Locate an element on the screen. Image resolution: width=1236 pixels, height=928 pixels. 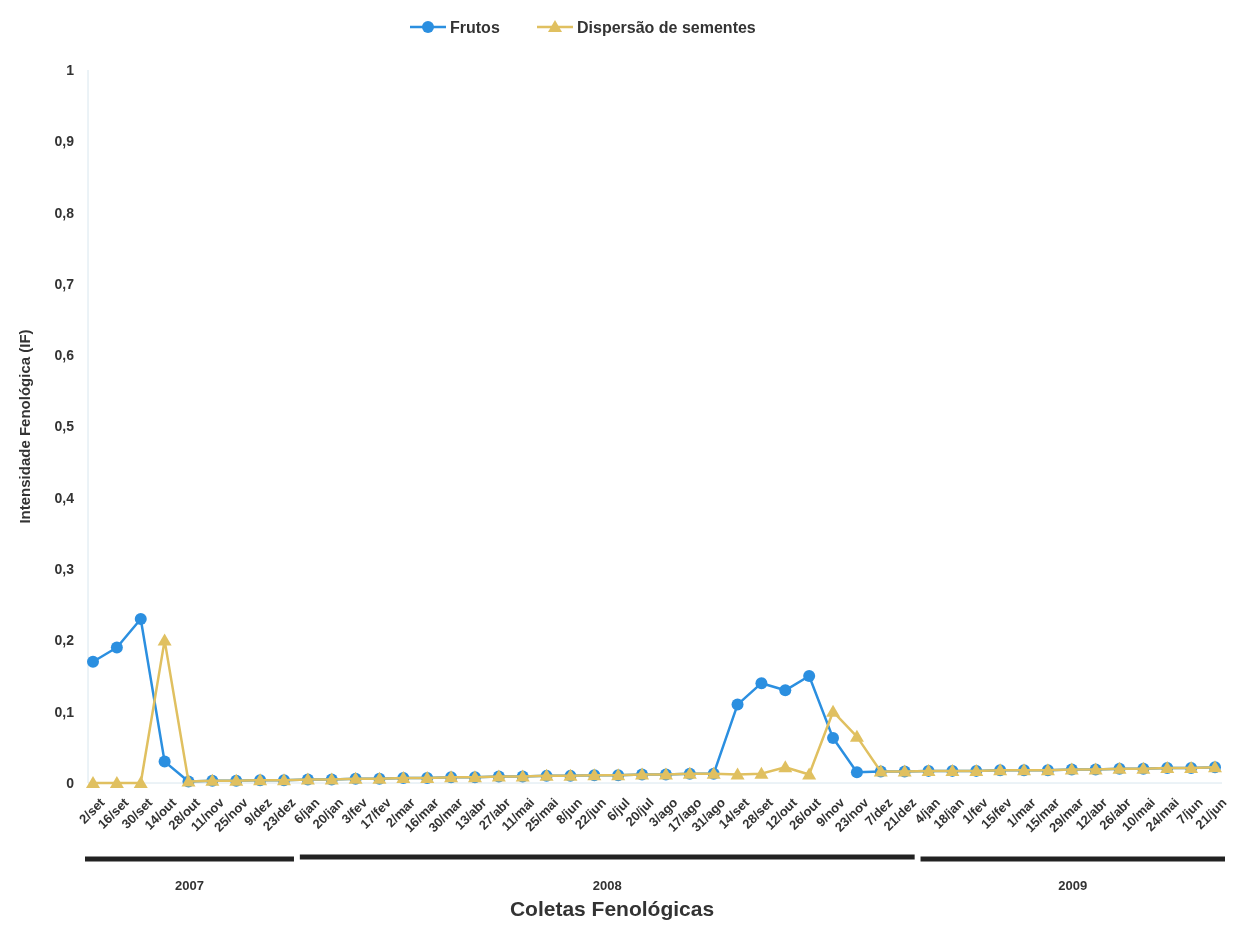
y-tick-label: 0,7 is located at coordinates (64, 283).